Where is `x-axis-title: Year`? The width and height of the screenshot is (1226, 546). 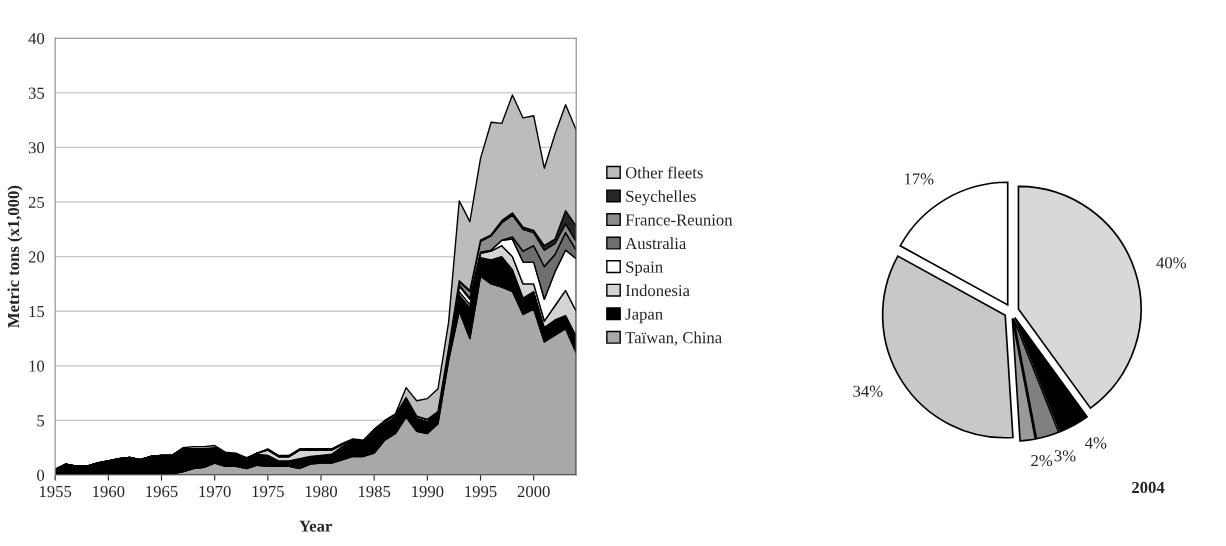 x-axis-title: Year is located at coordinates (315, 526).